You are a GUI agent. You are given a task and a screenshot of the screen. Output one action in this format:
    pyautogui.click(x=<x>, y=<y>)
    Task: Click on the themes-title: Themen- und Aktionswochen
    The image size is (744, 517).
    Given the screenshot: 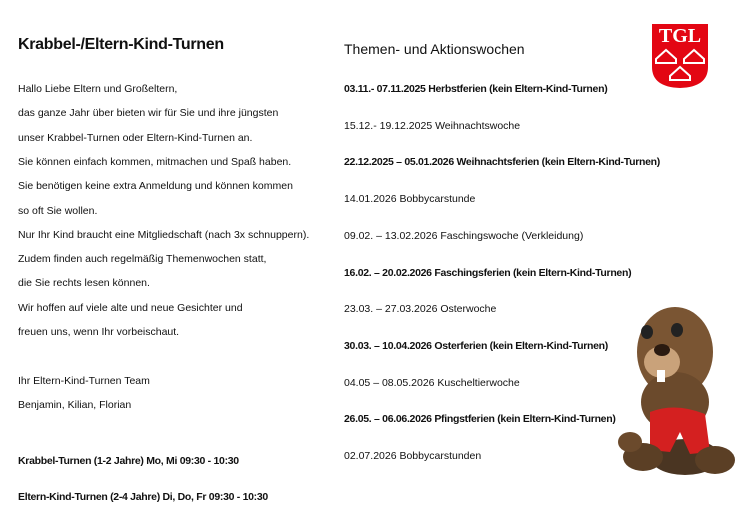 What is the action you would take?
    pyautogui.click(x=434, y=49)
    